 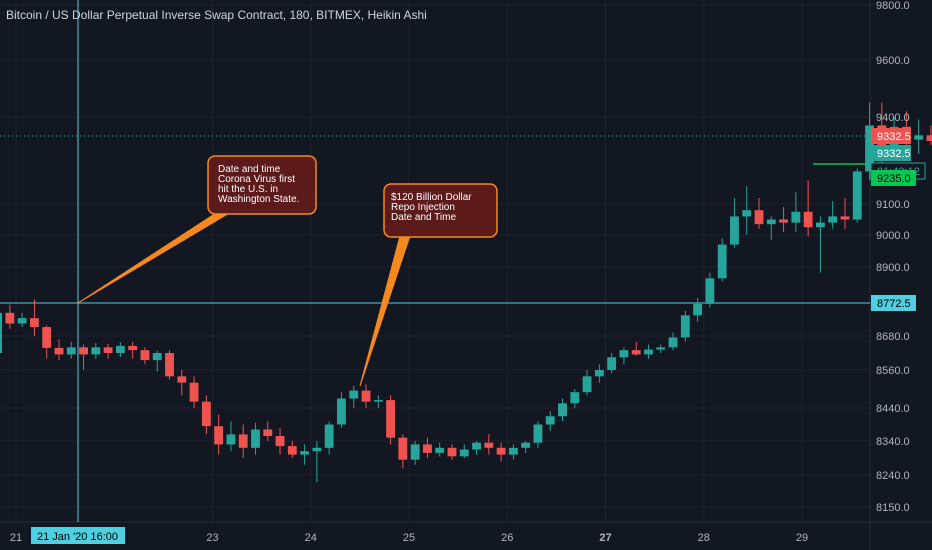 I want to click on green-line-tag-text: 9235.0, so click(x=894, y=179).